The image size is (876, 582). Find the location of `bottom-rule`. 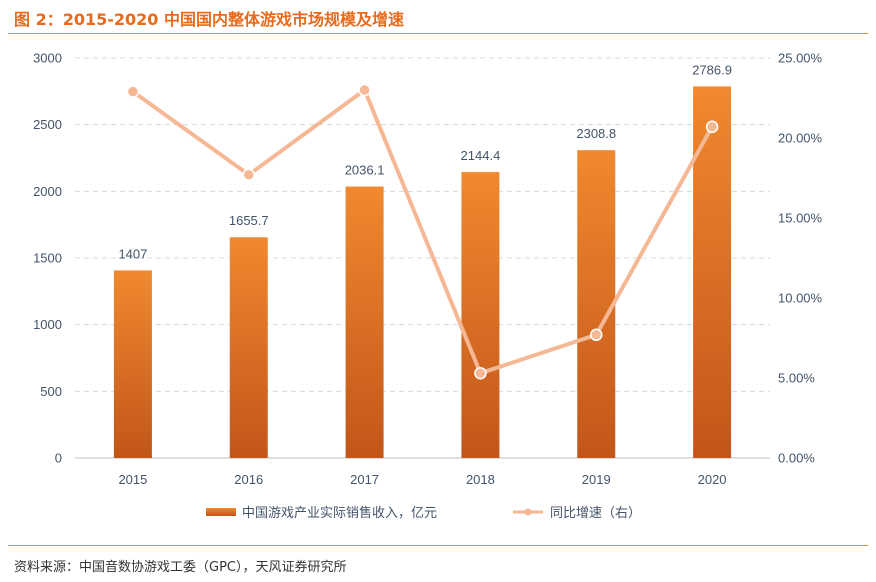

bottom-rule is located at coordinates (438, 545).